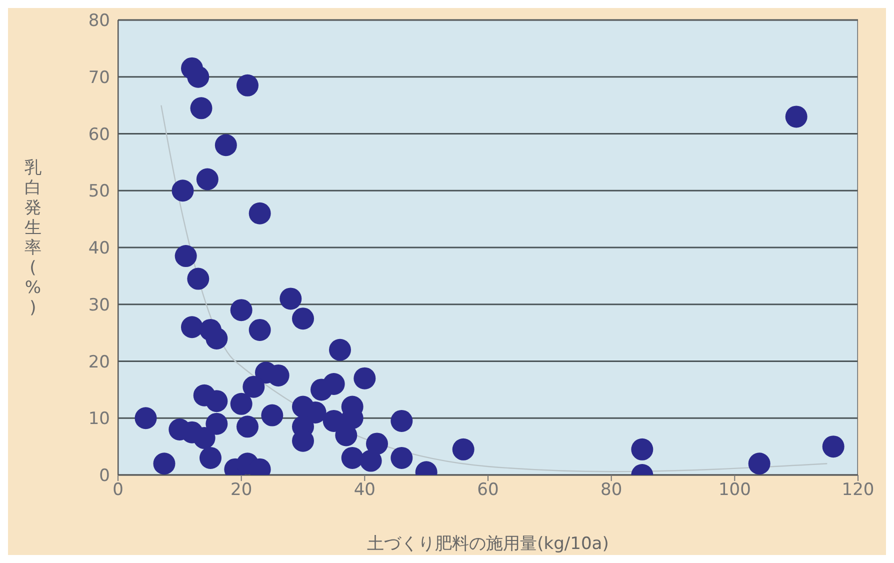  Describe the element at coordinates (99, 192) in the screenshot. I see `y-tick-label: 50` at that location.